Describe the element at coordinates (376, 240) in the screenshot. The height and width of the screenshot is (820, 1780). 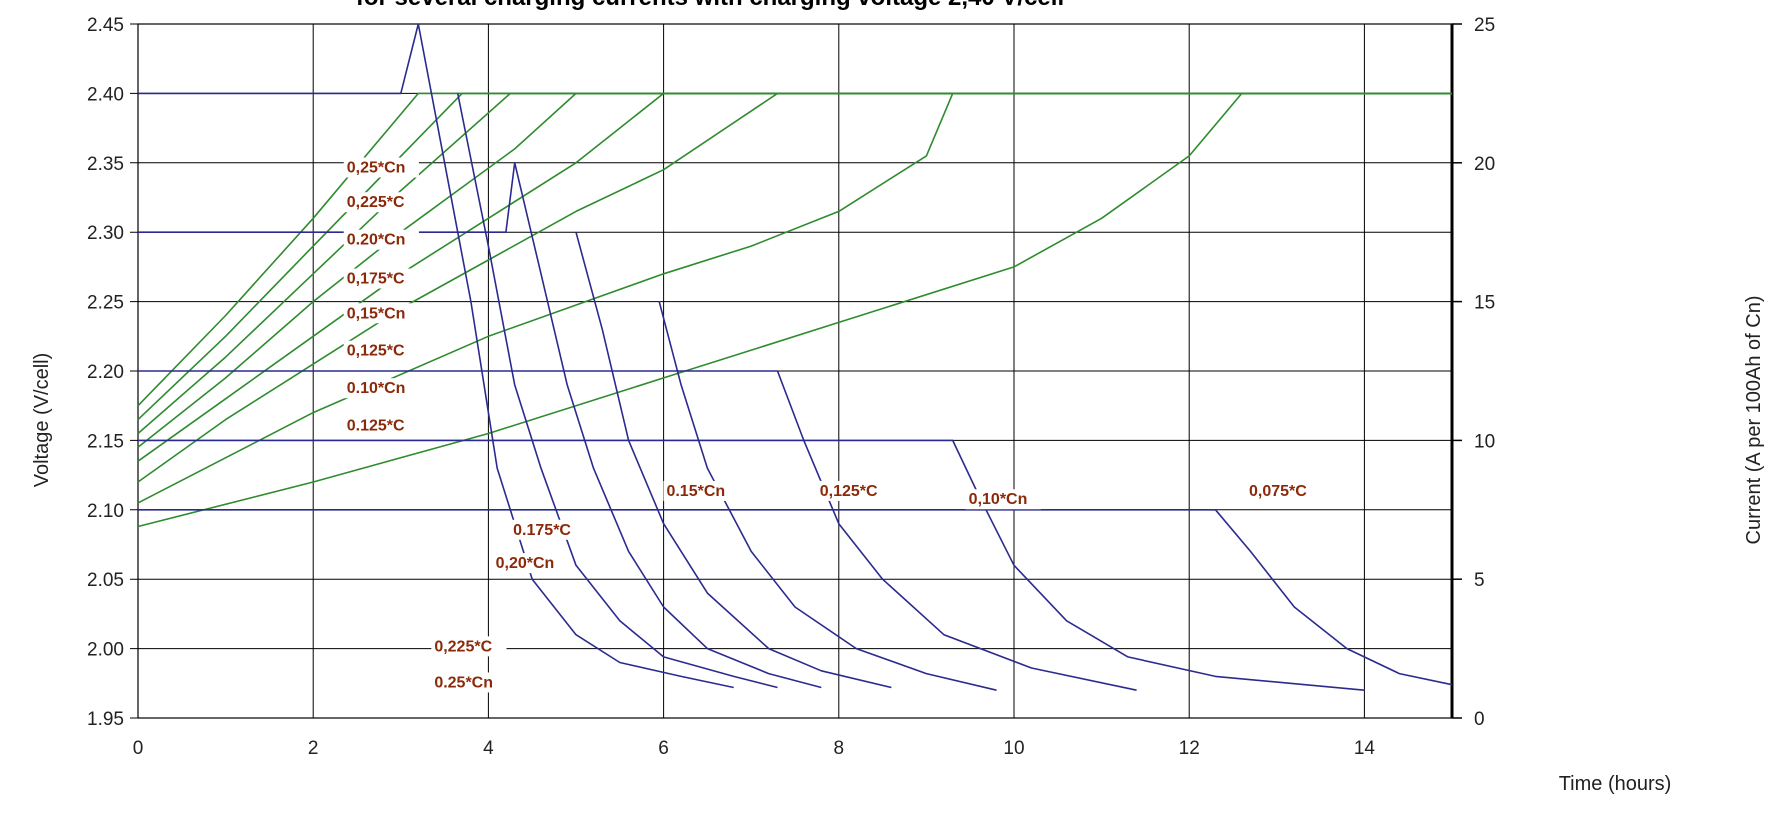
I see `voltage-curve-label: 0.20*Cn` at that location.